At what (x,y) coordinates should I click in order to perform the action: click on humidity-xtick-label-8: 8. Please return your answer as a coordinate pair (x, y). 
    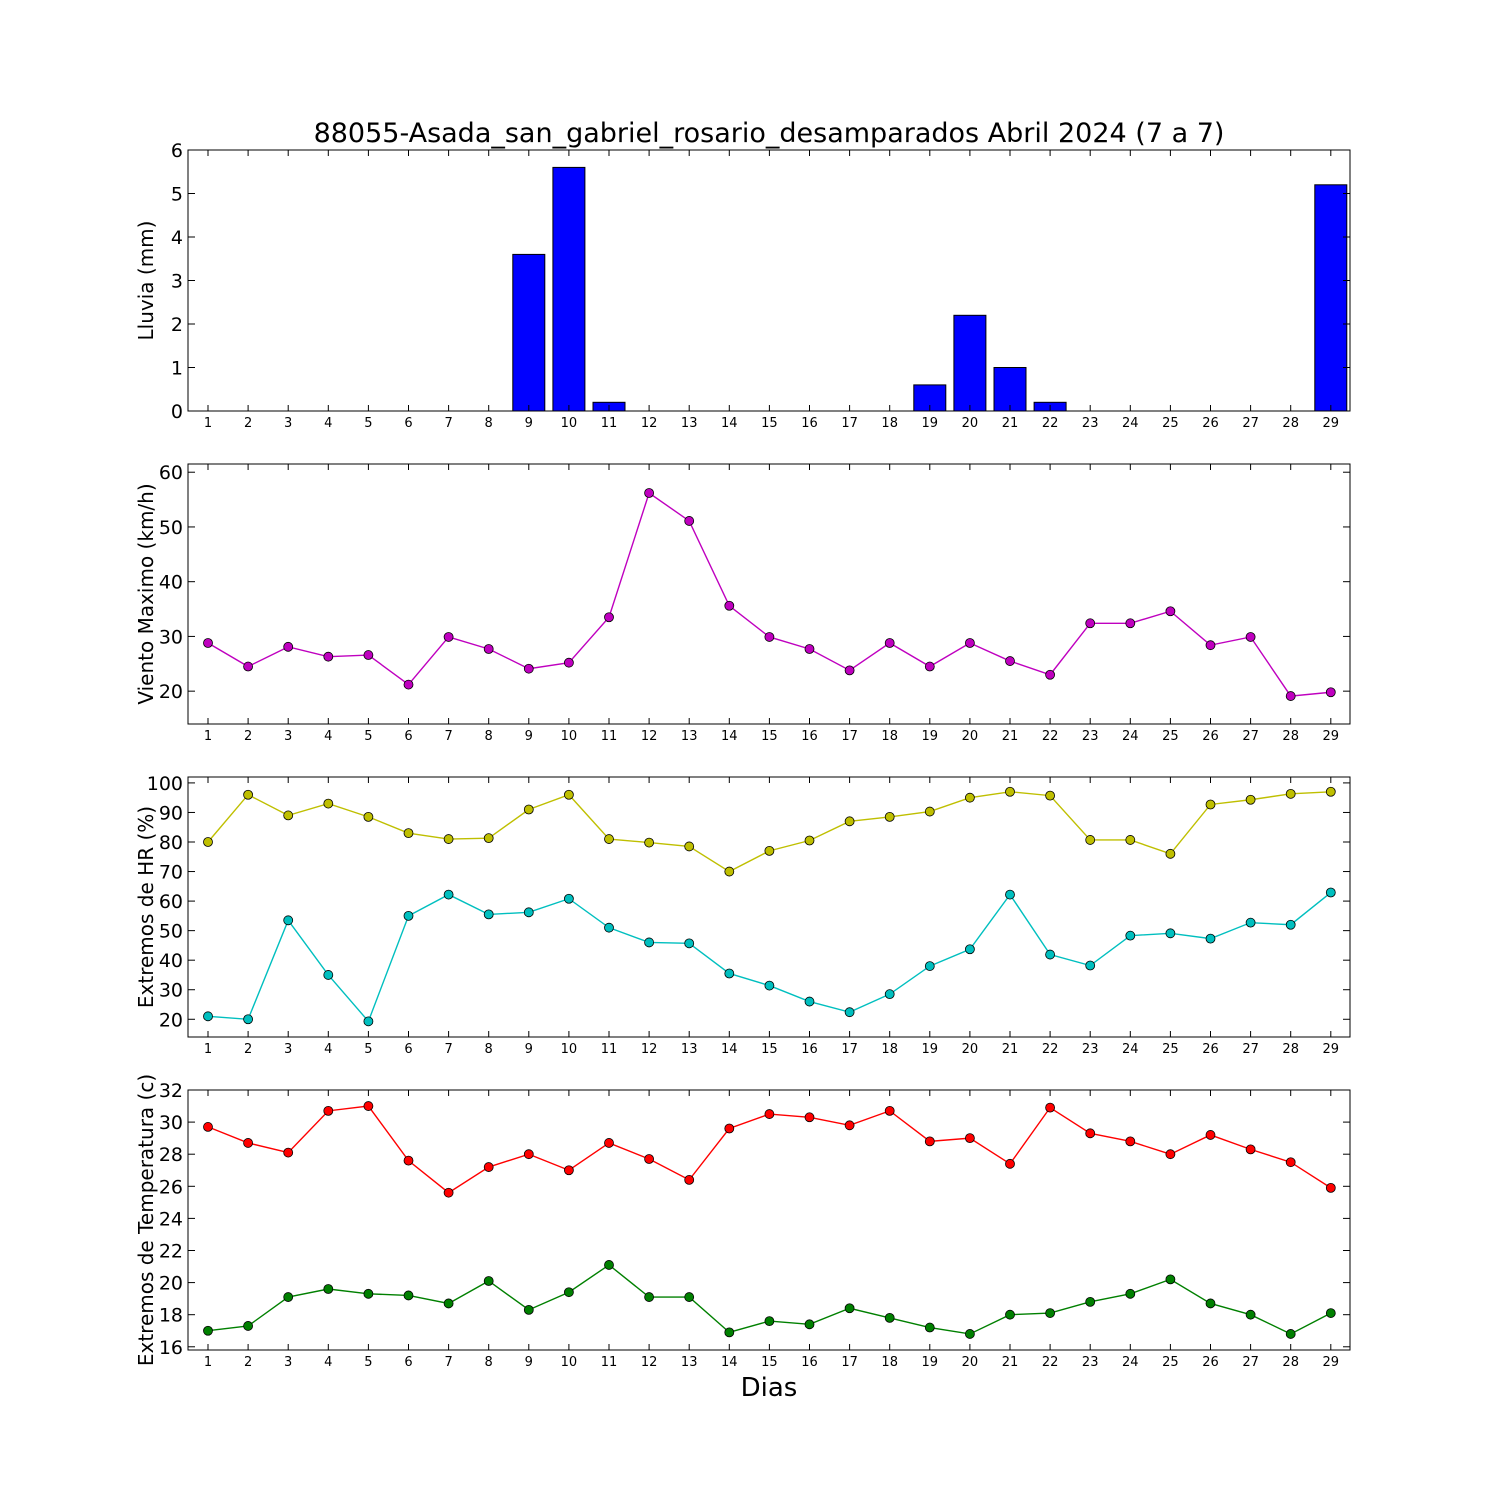
    Looking at the image, I should click on (489, 1049).